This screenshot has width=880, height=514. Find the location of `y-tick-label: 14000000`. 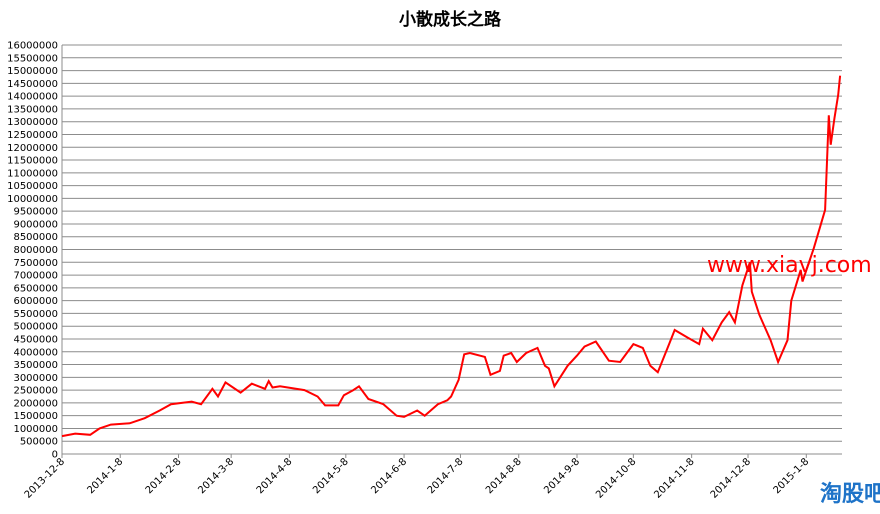

y-tick-label: 14000000 is located at coordinates (32, 97).